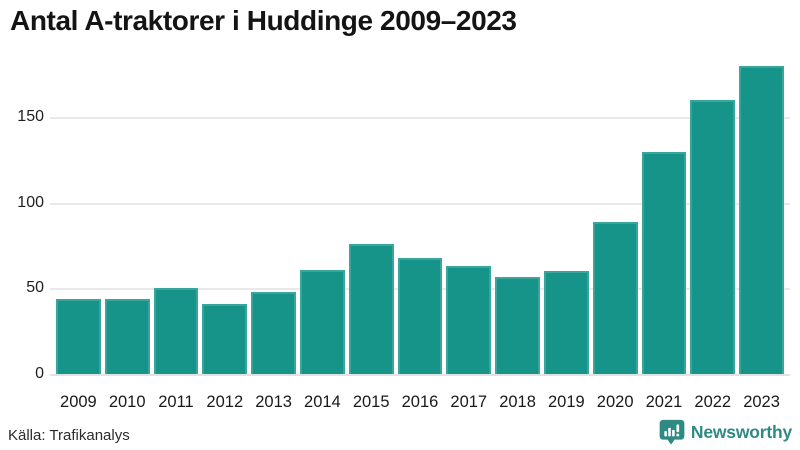  Describe the element at coordinates (713, 402) in the screenshot. I see `x-tick-label-2022: 2022` at that location.